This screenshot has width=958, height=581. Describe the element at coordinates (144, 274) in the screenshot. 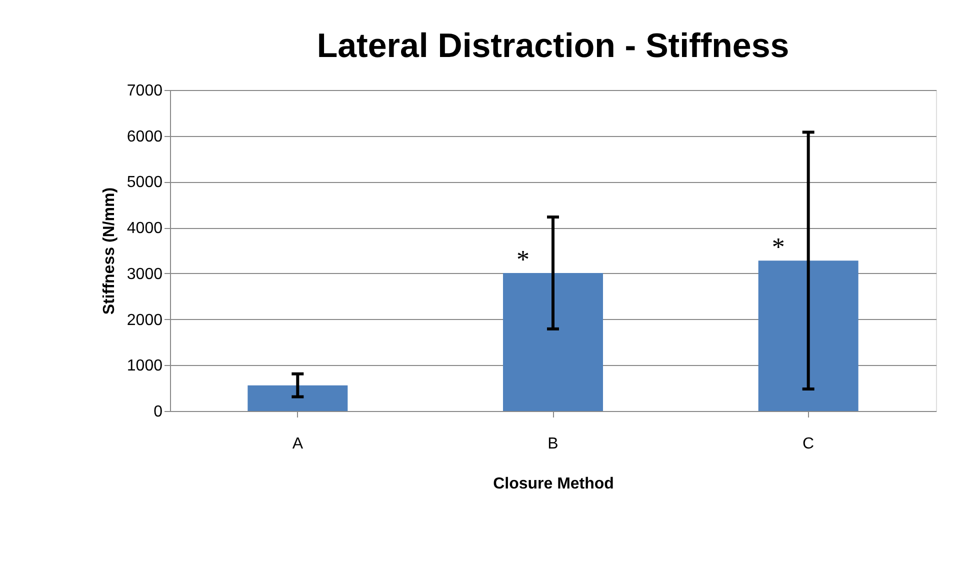

I see `y-tick-label: 3000` at that location.